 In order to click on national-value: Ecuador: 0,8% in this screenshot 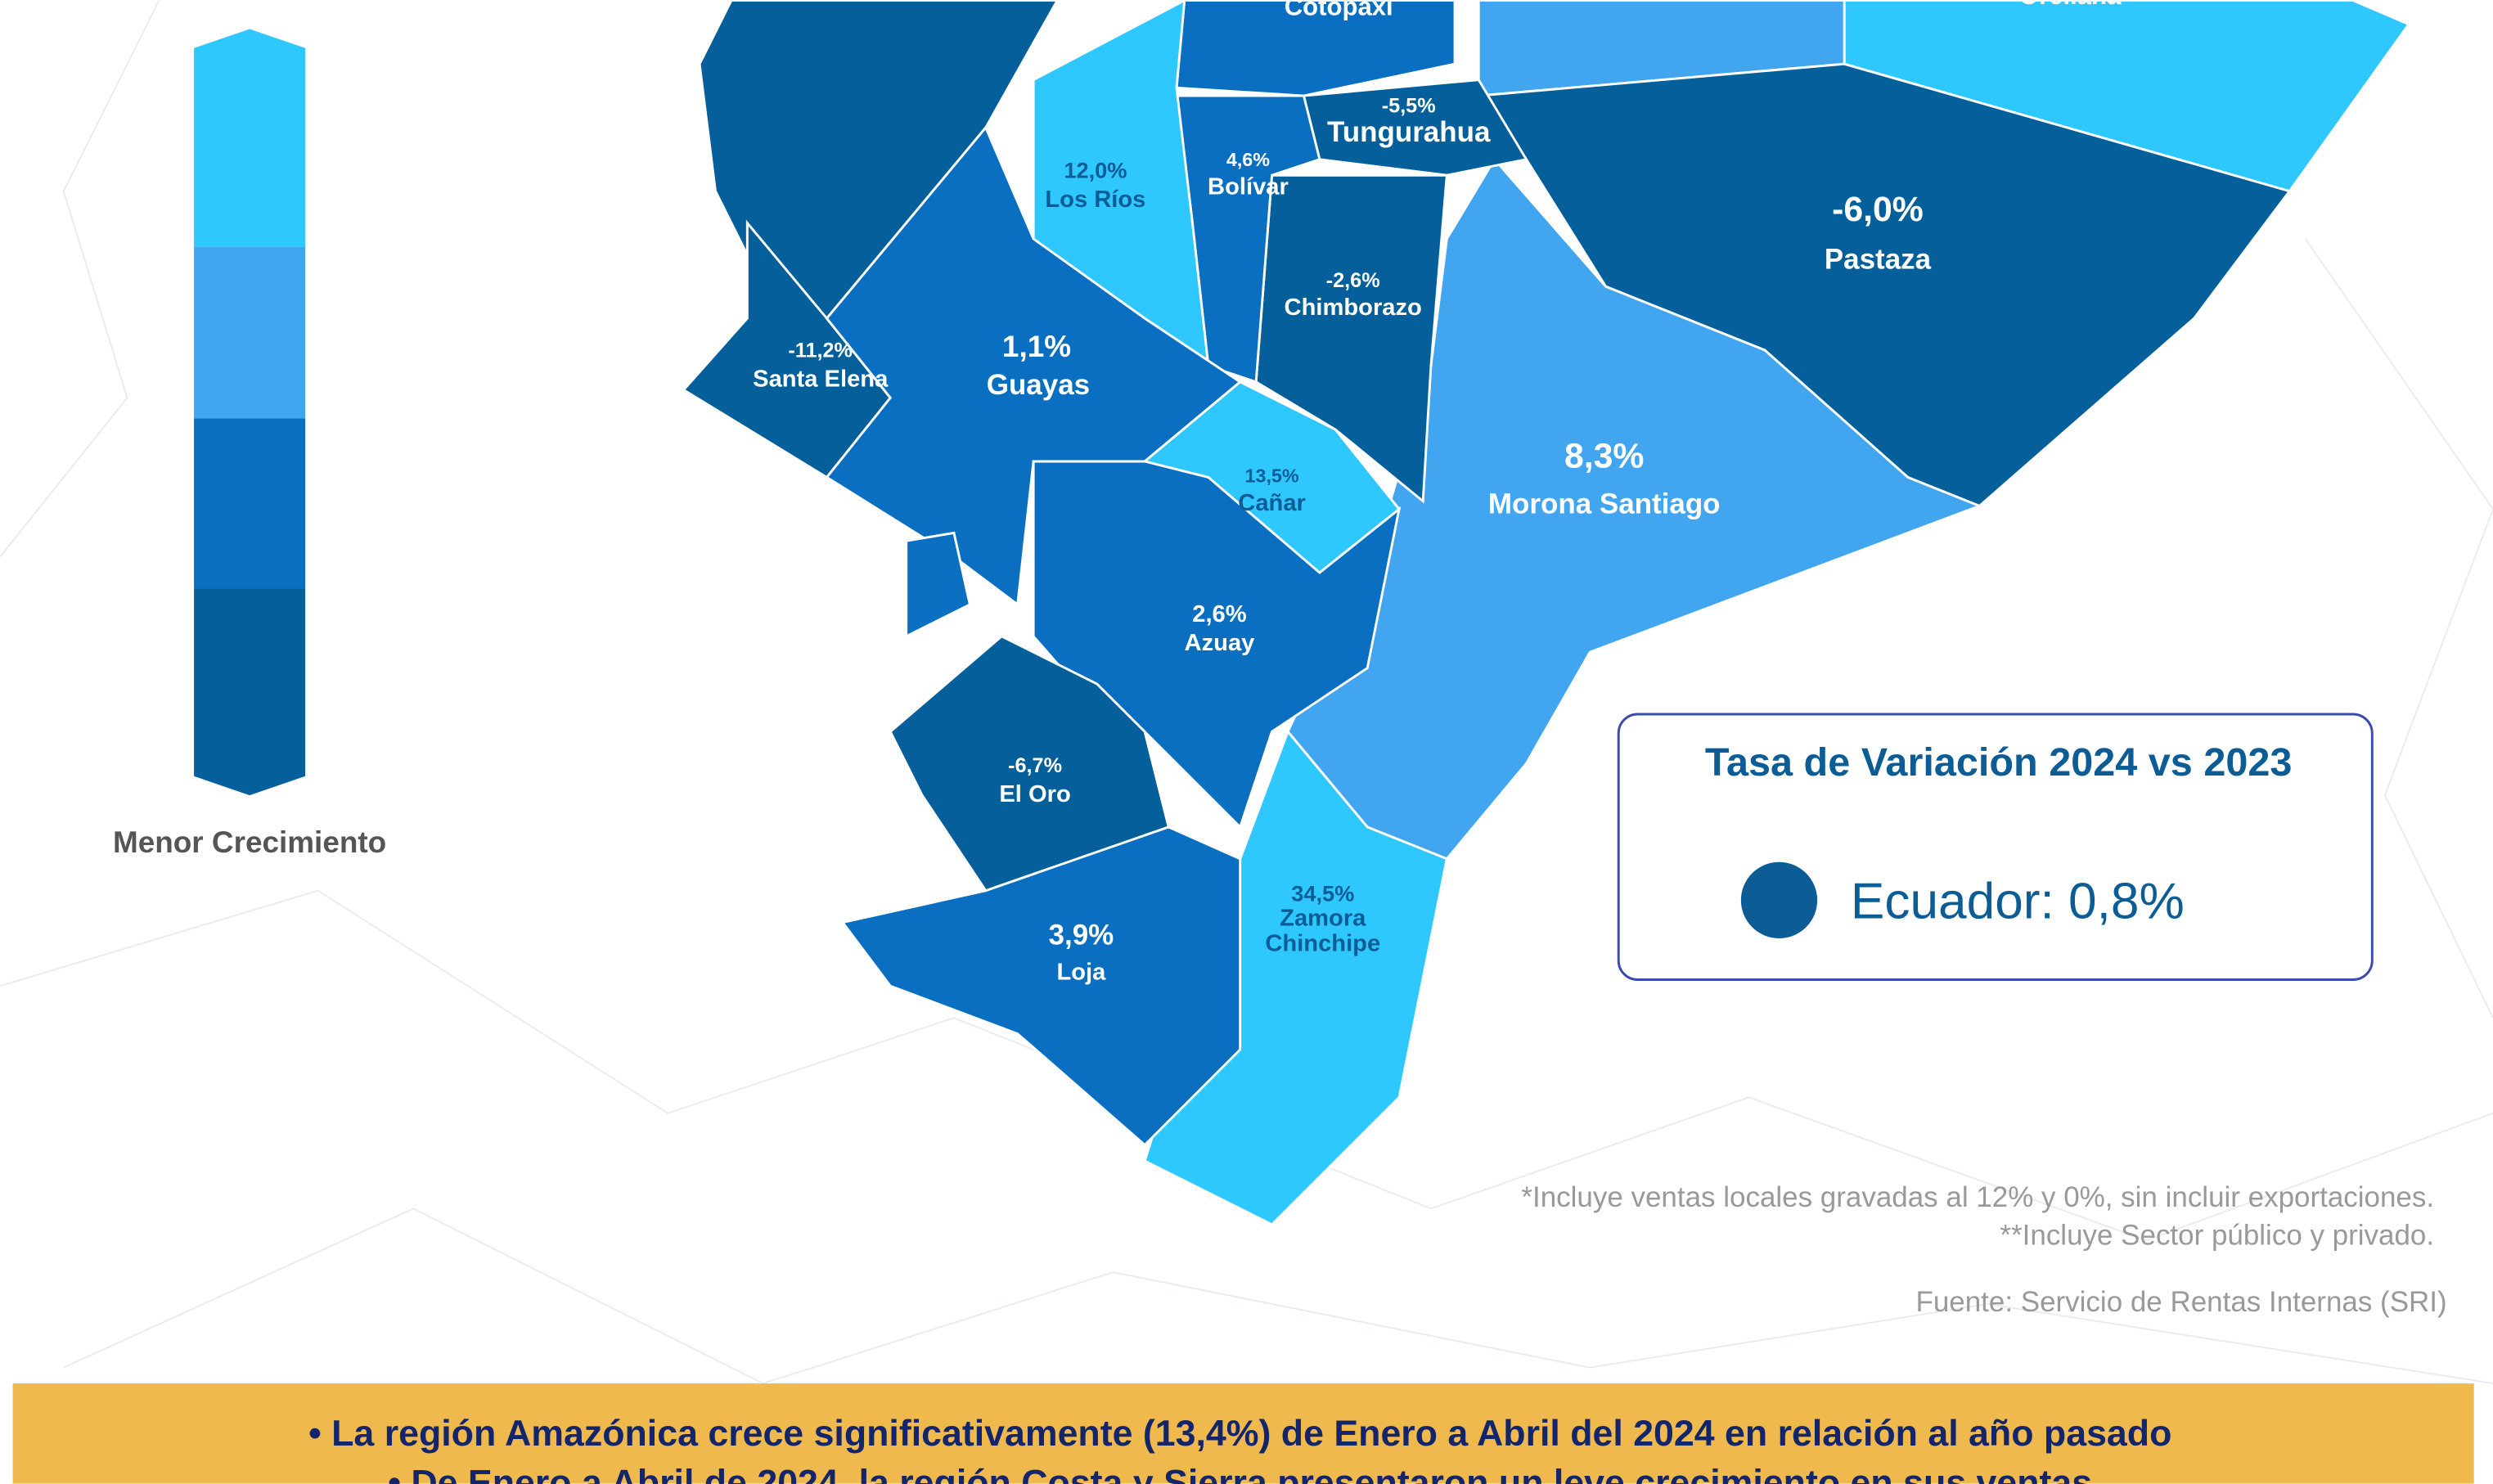, I will do `click(2018, 902)`.